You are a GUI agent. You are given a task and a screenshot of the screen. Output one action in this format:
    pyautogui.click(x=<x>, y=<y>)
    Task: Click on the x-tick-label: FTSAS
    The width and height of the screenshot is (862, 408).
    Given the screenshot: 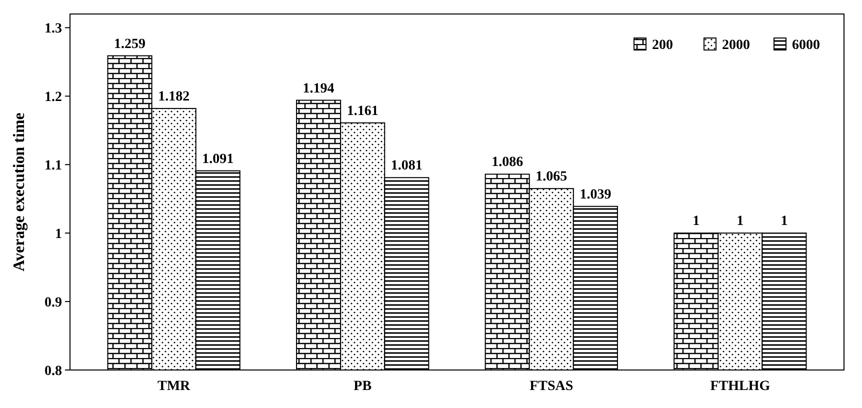 What is the action you would take?
    pyautogui.click(x=552, y=386)
    